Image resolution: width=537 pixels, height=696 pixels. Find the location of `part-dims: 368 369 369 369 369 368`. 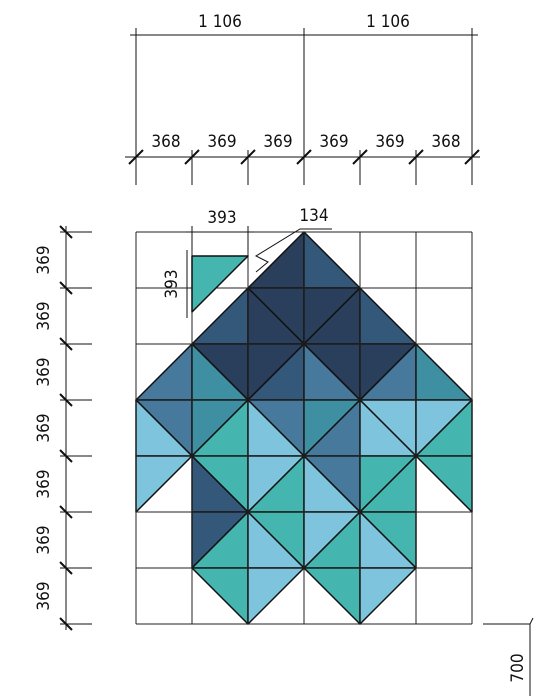

part-dims: 368 369 369 369 369 368 is located at coordinates (304, 158).